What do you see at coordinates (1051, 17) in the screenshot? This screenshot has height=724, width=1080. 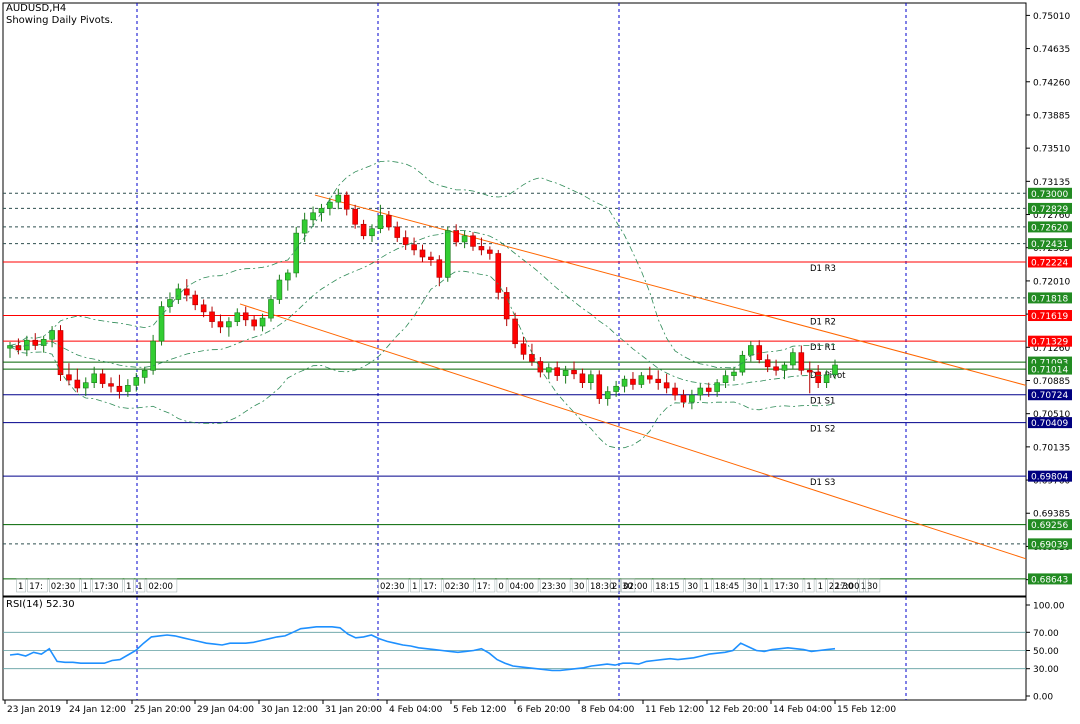 I see `price-tick-label: 0.75010` at bounding box center [1051, 17].